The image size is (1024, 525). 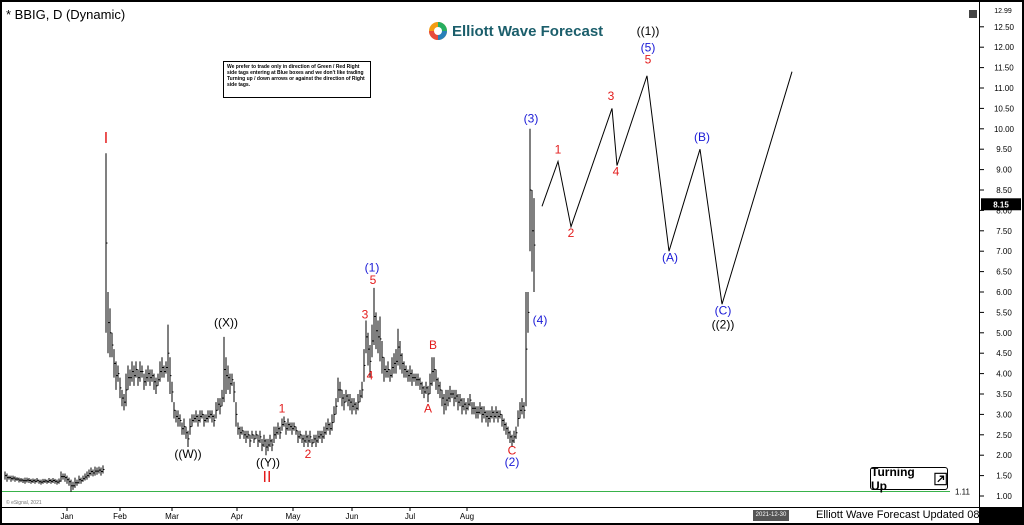 What do you see at coordinates (1004, 190) in the screenshot?
I see `y-tick-label: 8.50` at bounding box center [1004, 190].